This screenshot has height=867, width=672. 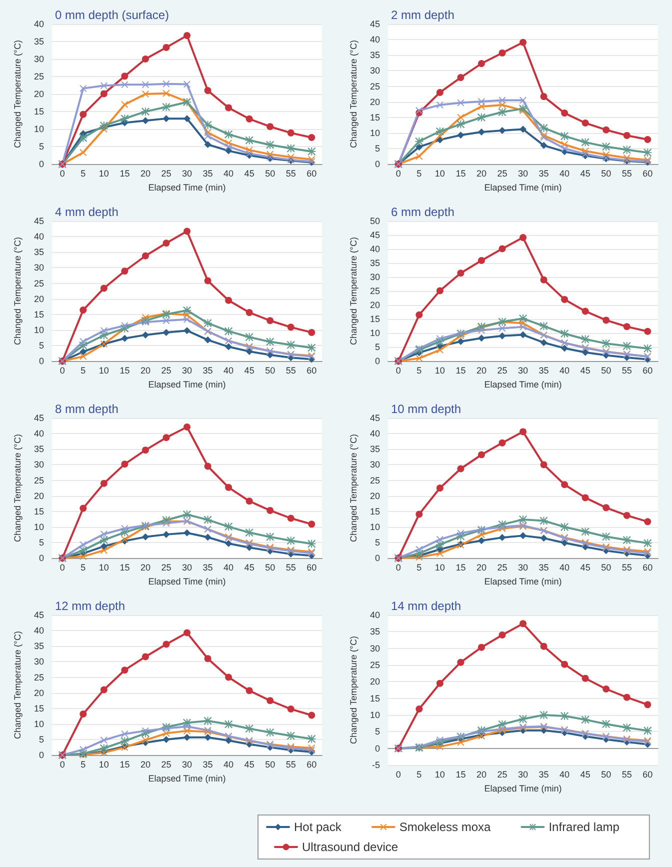 What do you see at coordinates (376, 765) in the screenshot?
I see `y-tick-label: -5` at bounding box center [376, 765].